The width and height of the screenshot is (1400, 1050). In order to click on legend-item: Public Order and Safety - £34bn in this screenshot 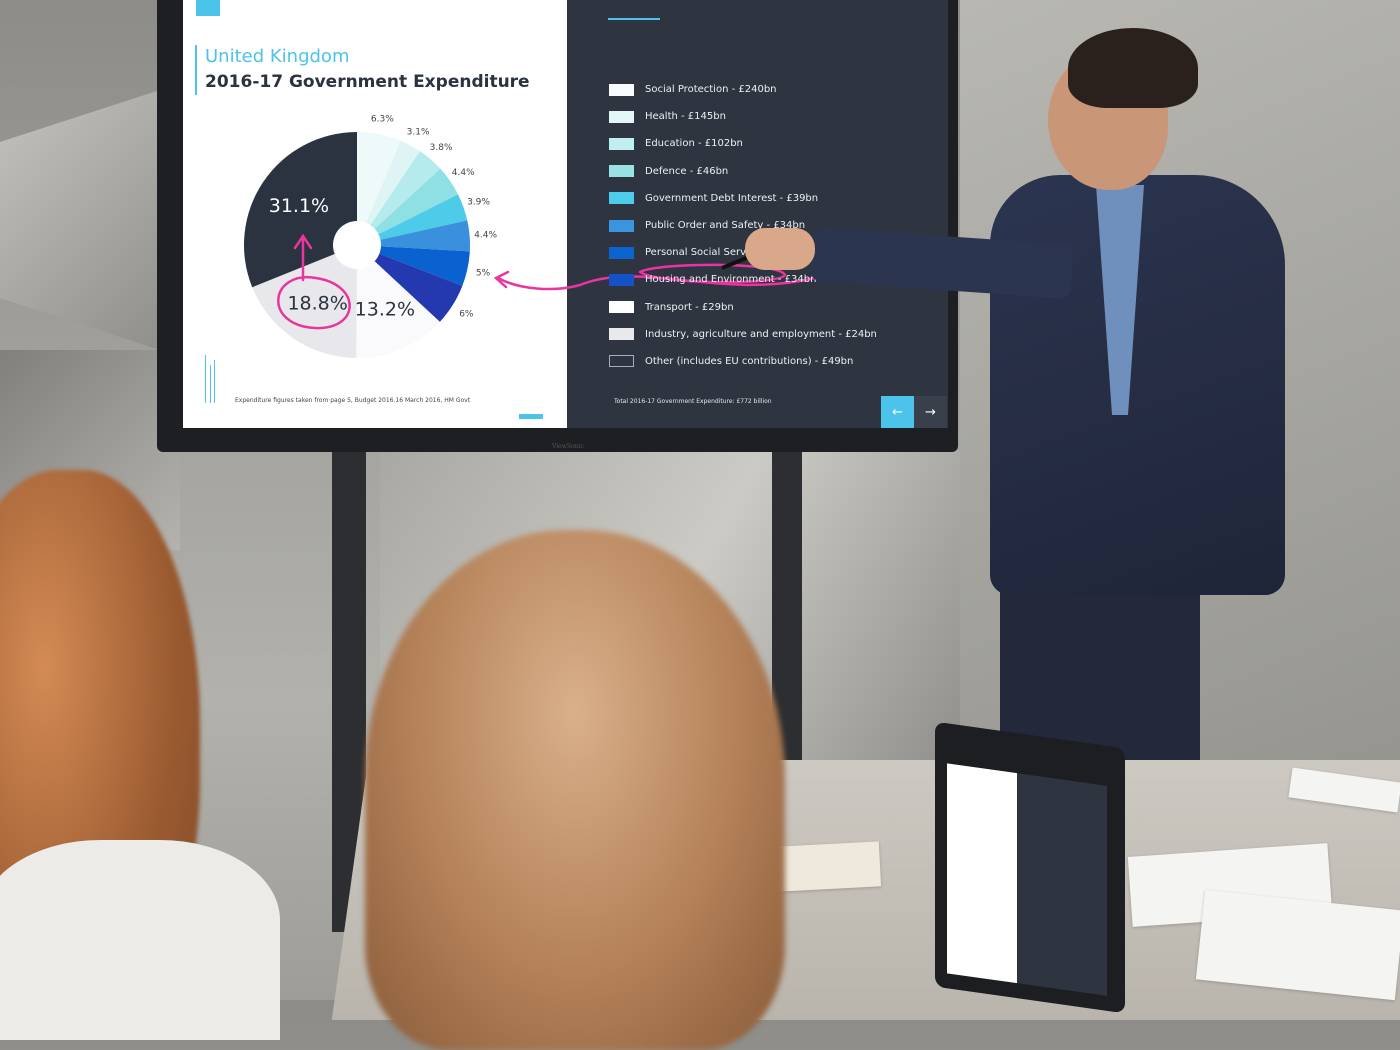, I will do `click(743, 225)`.